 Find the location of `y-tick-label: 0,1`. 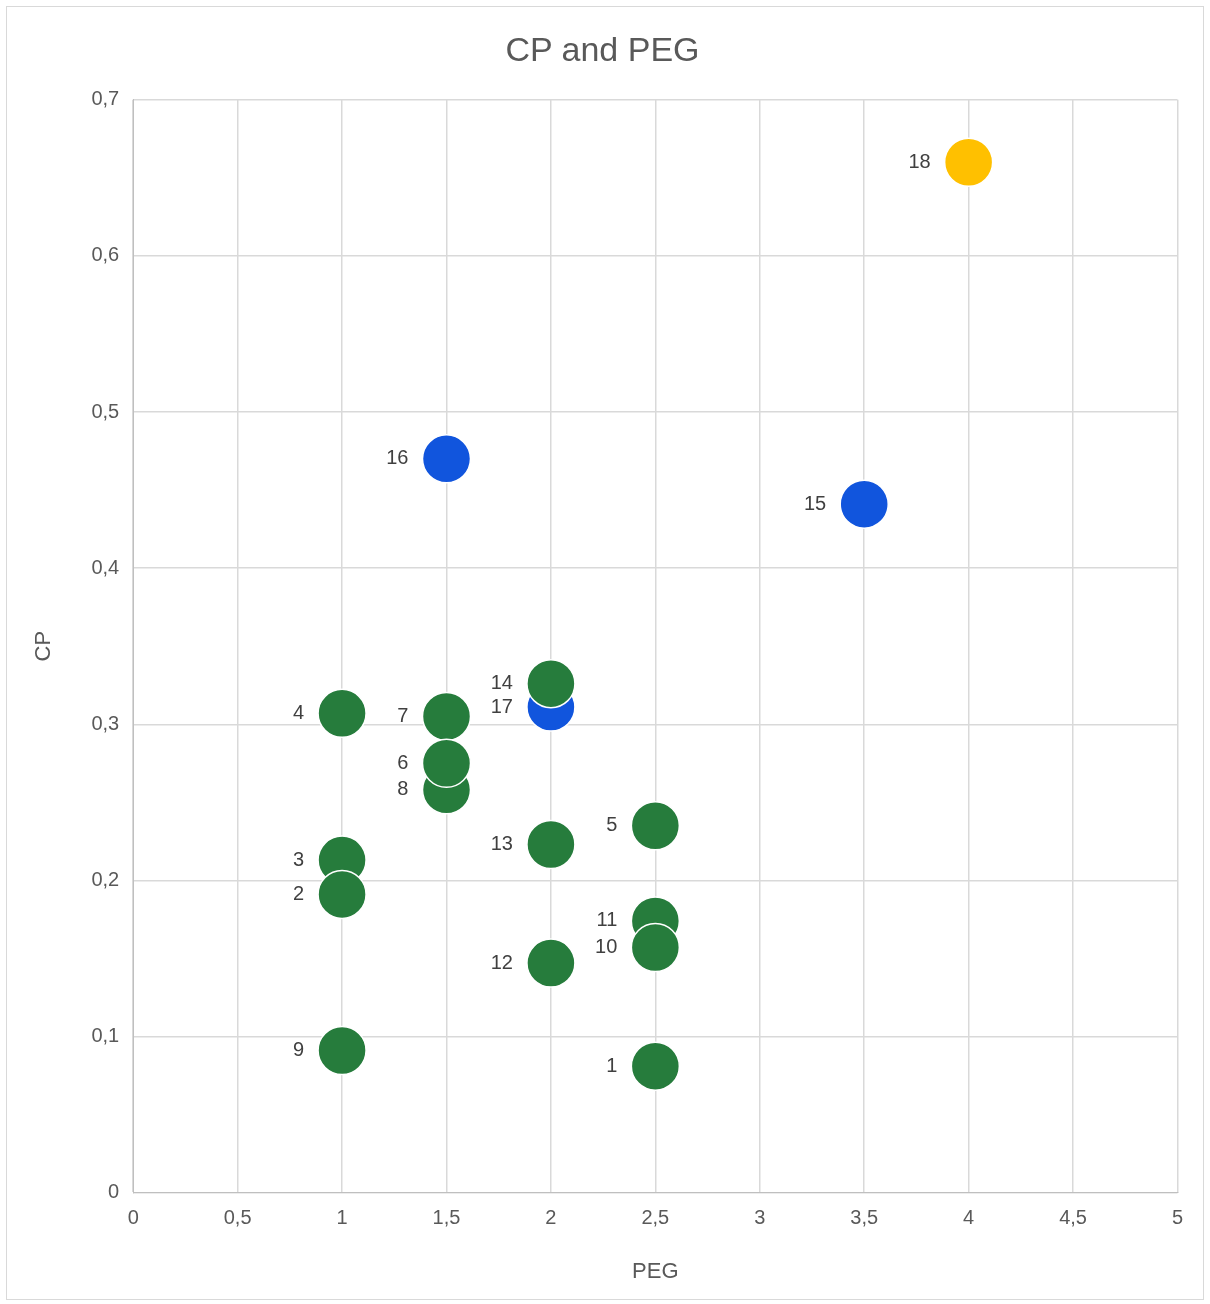

y-tick-label: 0,1 is located at coordinates (105, 1035).